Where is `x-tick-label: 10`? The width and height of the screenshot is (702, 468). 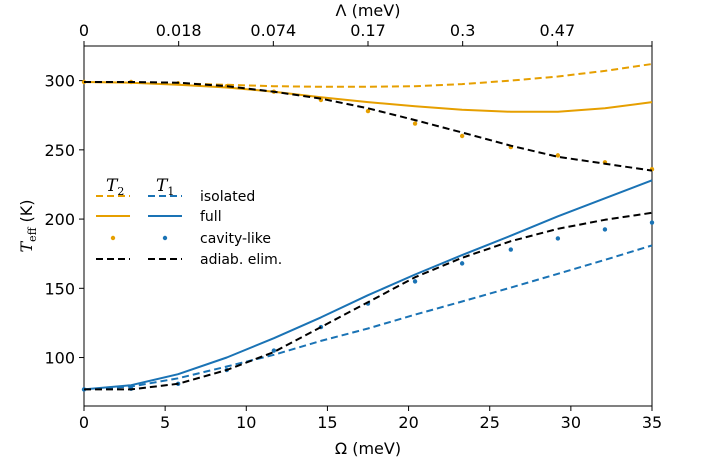 x-tick-label: 10 is located at coordinates (246, 422).